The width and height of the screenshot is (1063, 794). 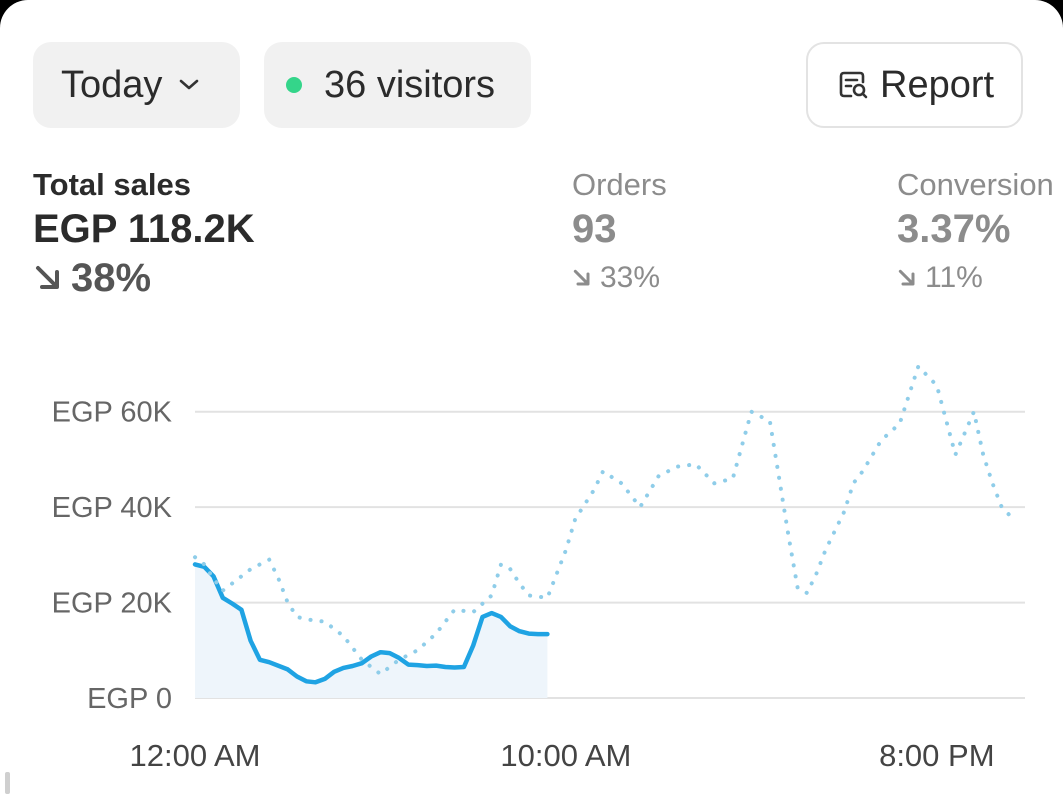 What do you see at coordinates (630, 277) in the screenshot?
I see `orders-change-value: 33%` at bounding box center [630, 277].